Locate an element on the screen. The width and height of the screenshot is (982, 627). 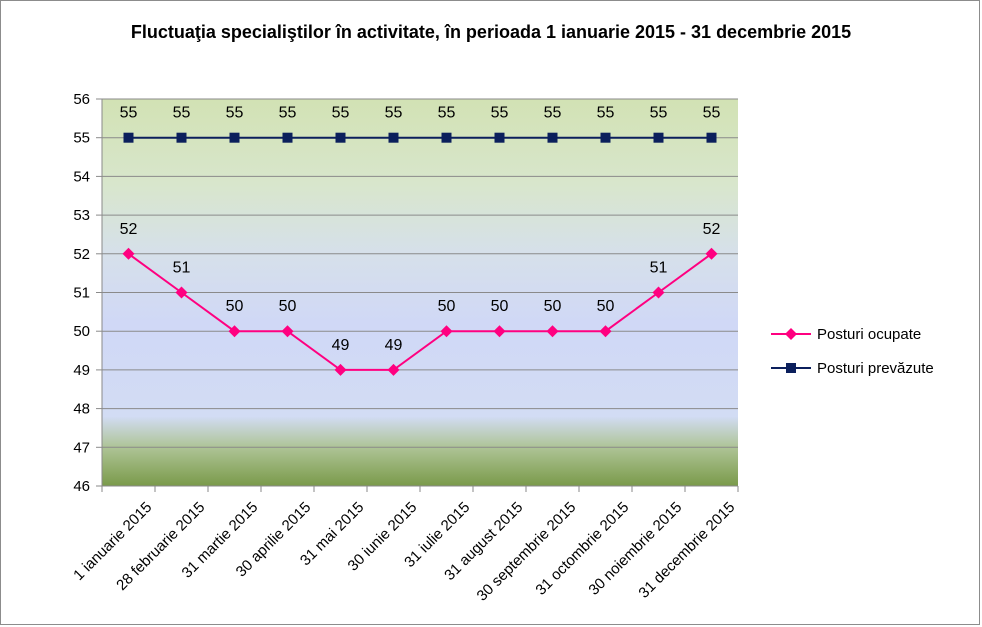
x-tick-label: 30 septembrie 2015 is located at coordinates (527, 552).